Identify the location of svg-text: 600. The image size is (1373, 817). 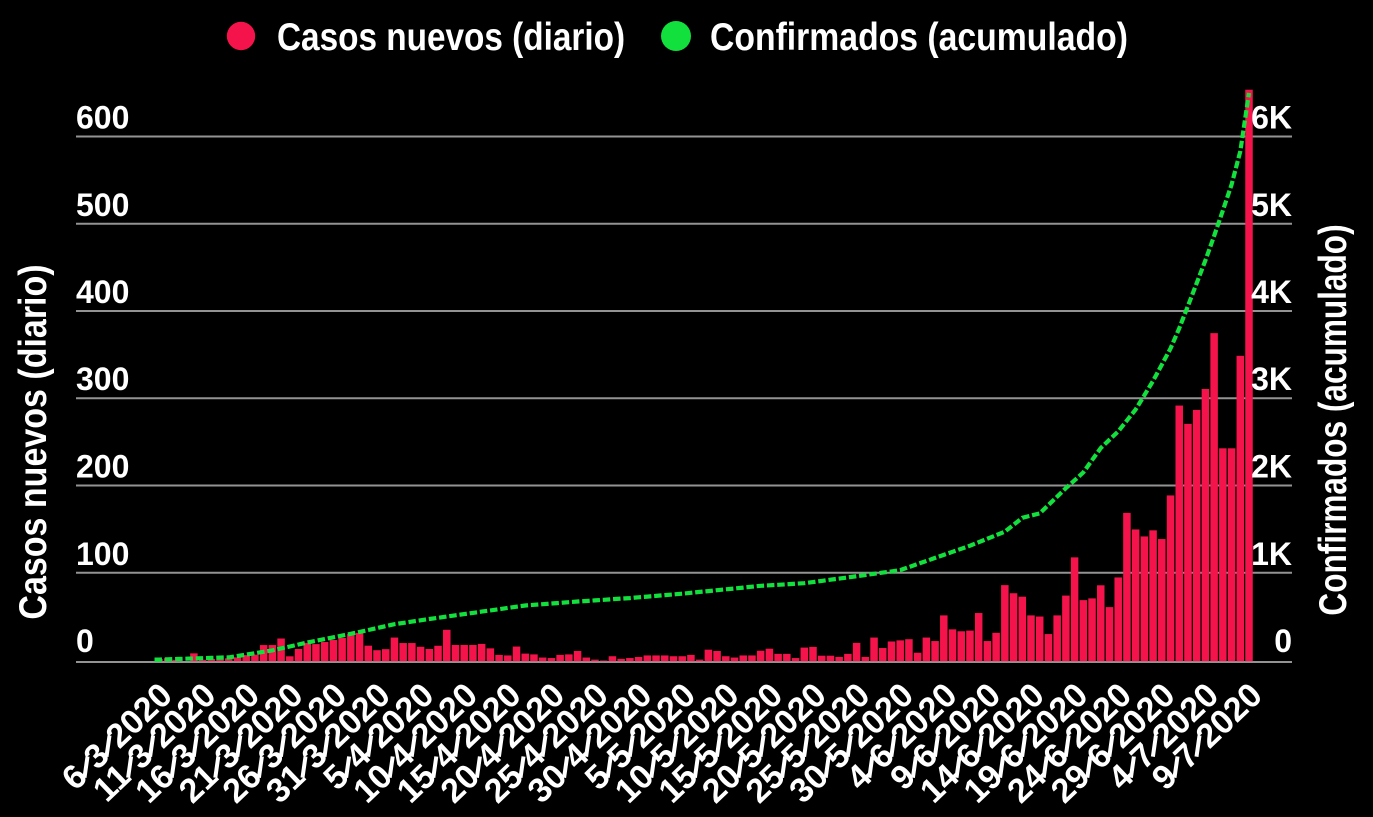
(102, 118).